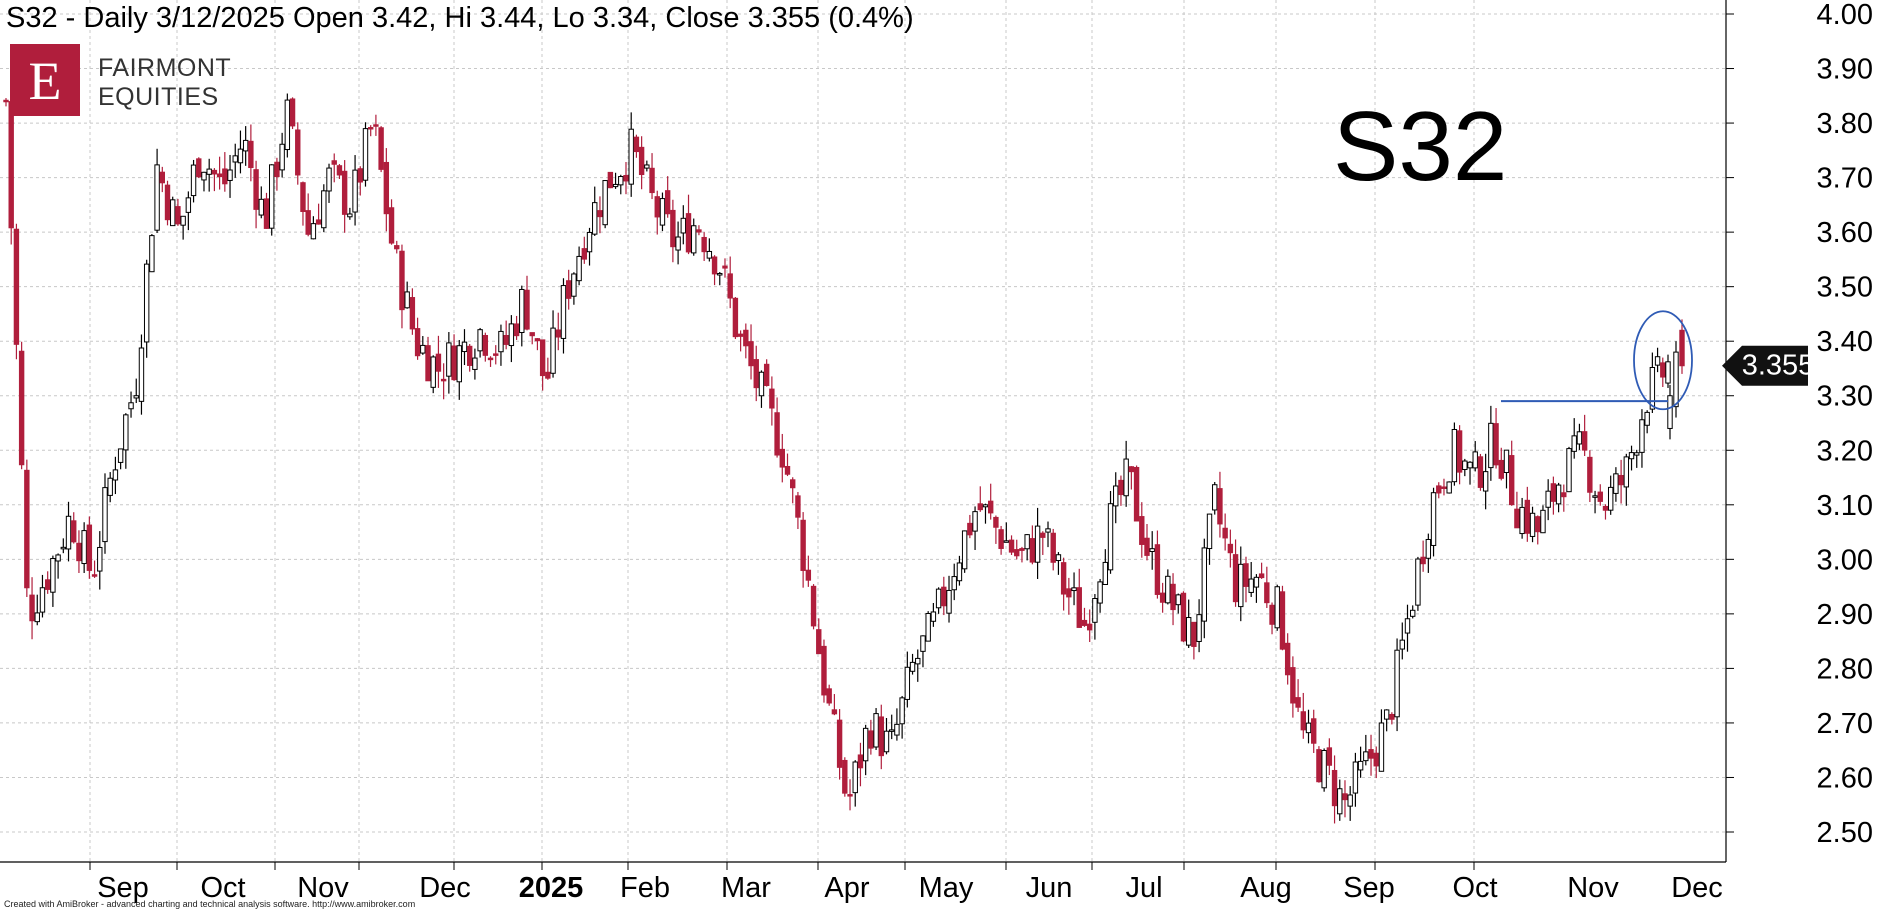 The image size is (1880, 911). Describe the element at coordinates (1778, 365) in the screenshot. I see `last-price-label: 3.355` at that location.